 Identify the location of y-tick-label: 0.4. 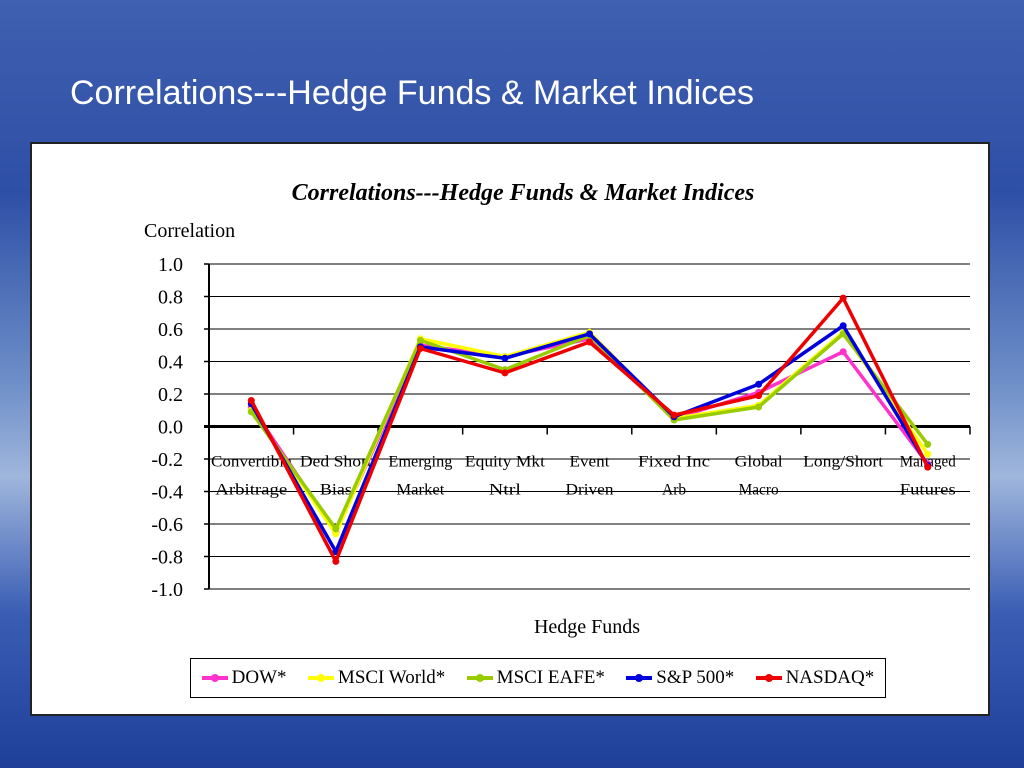
(170, 363).